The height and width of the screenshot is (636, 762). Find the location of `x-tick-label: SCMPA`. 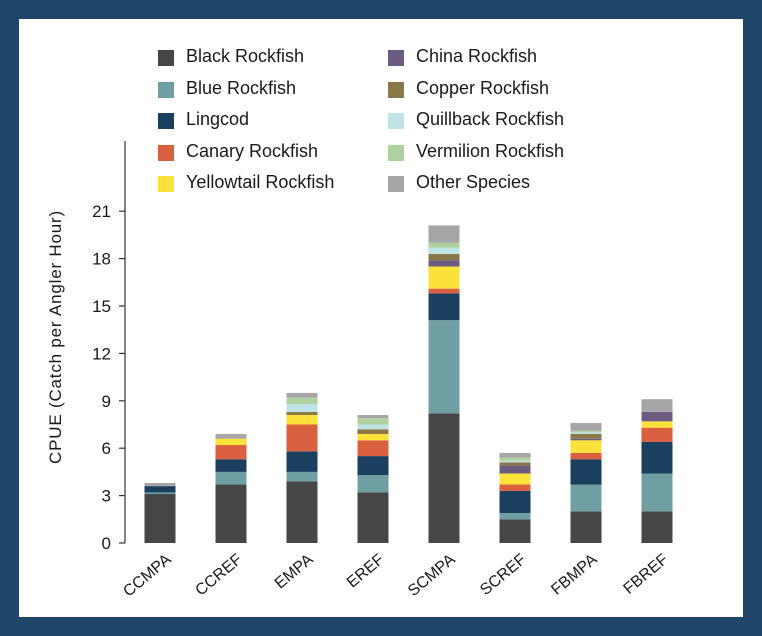

x-tick-label: SCMPA is located at coordinates (432, 575).